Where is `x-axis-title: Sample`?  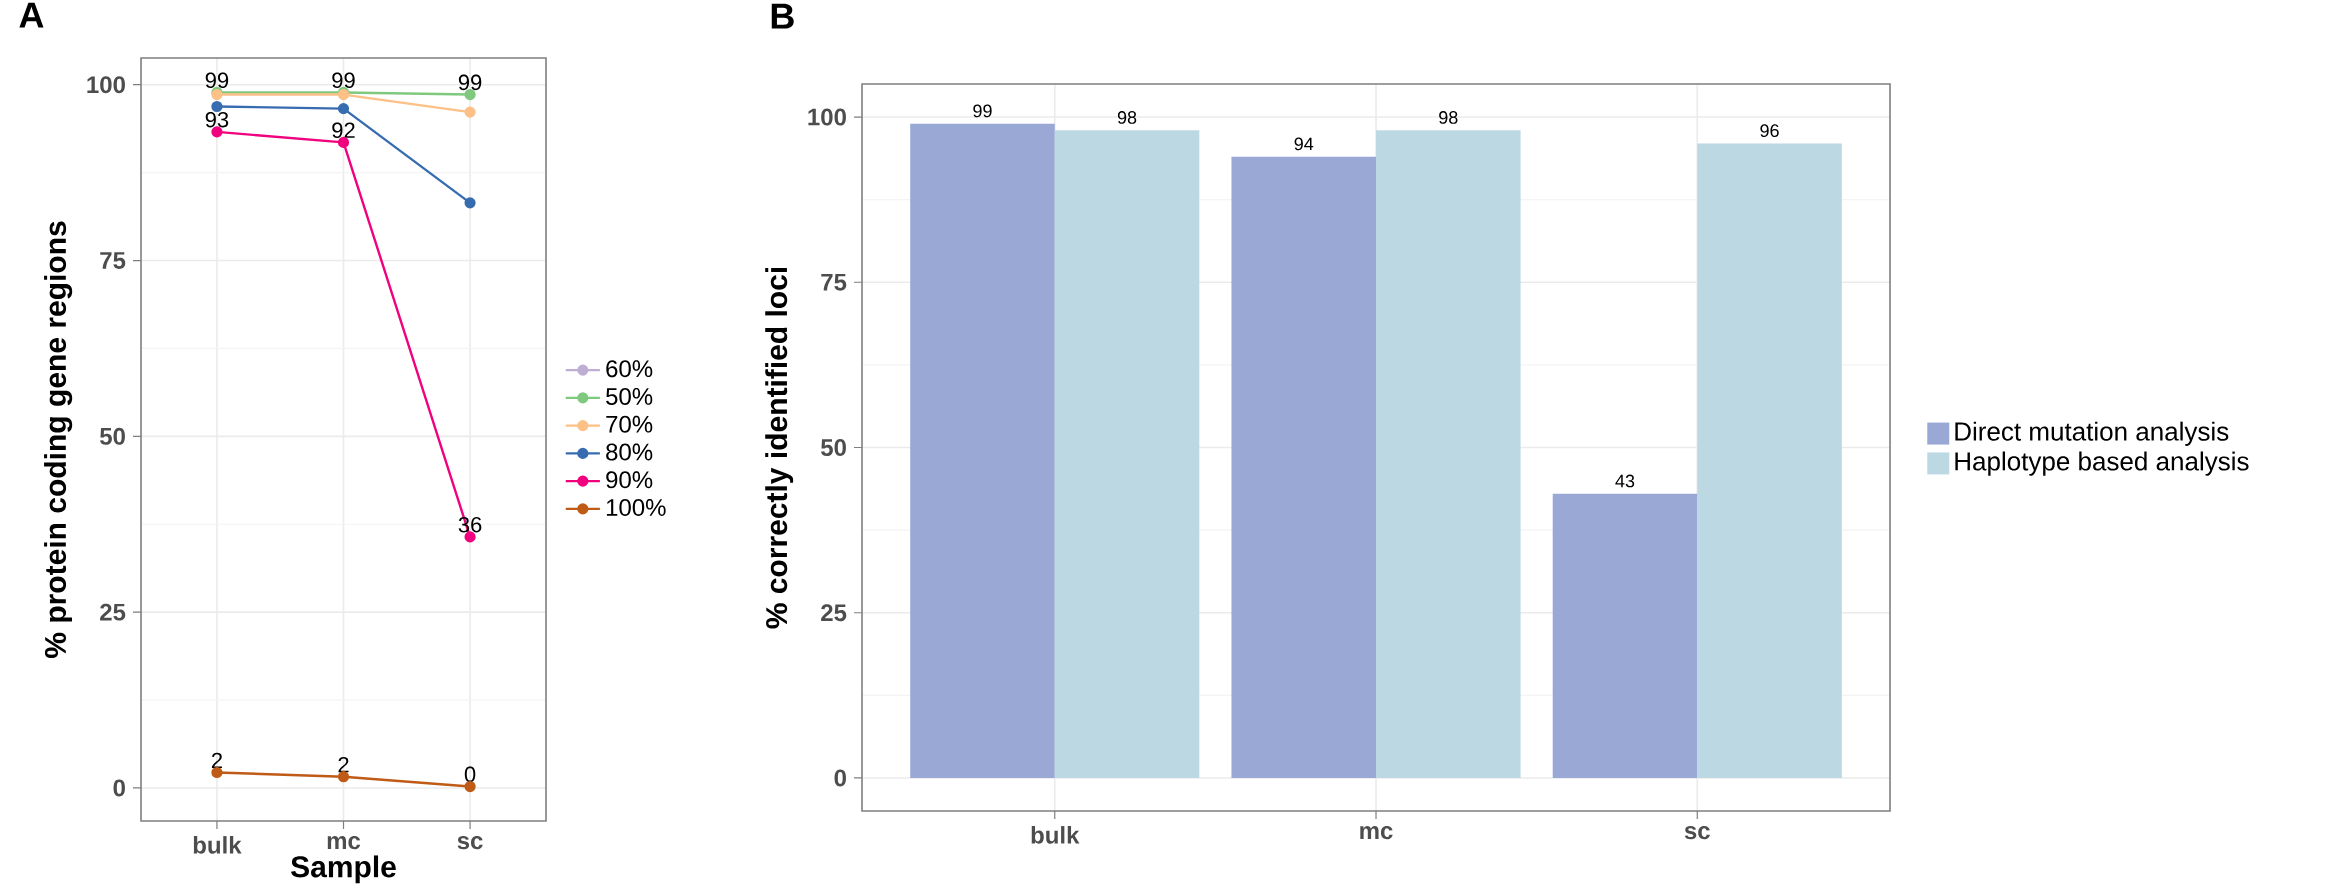
x-axis-title: Sample is located at coordinates (343, 869).